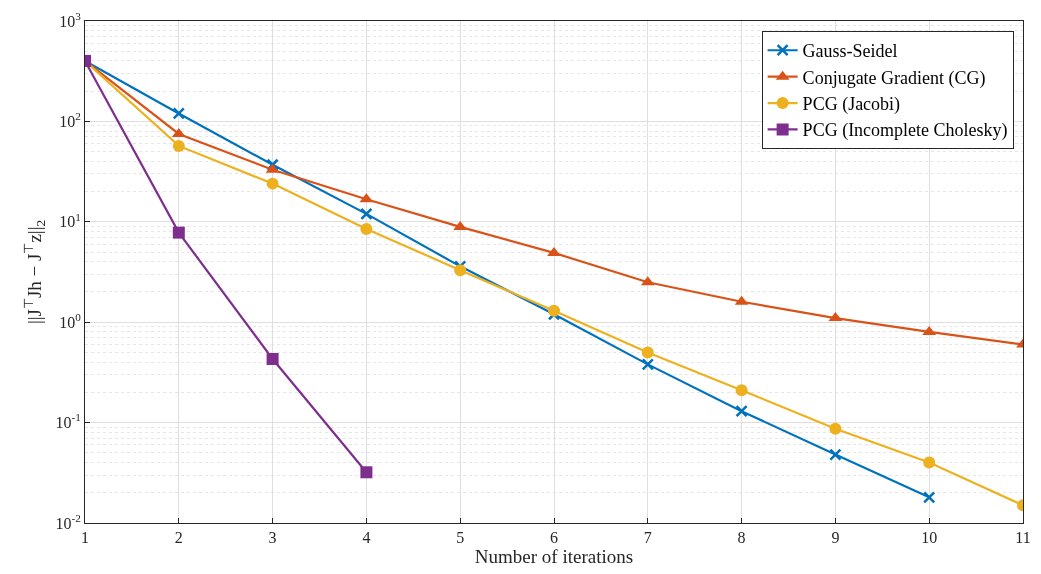 This screenshot has width=1041, height=574. What do you see at coordinates (68, 521) in the screenshot?
I see `y-tick-label: 10$^{-2}$` at bounding box center [68, 521].